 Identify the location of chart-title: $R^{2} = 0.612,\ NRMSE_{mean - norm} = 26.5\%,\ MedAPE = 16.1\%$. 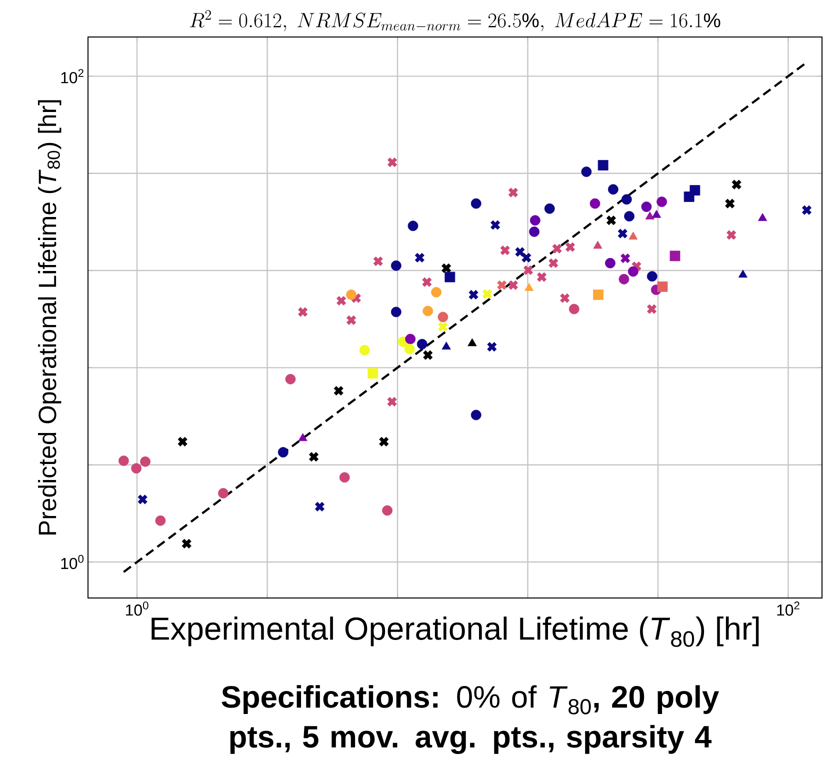
(455, 21).